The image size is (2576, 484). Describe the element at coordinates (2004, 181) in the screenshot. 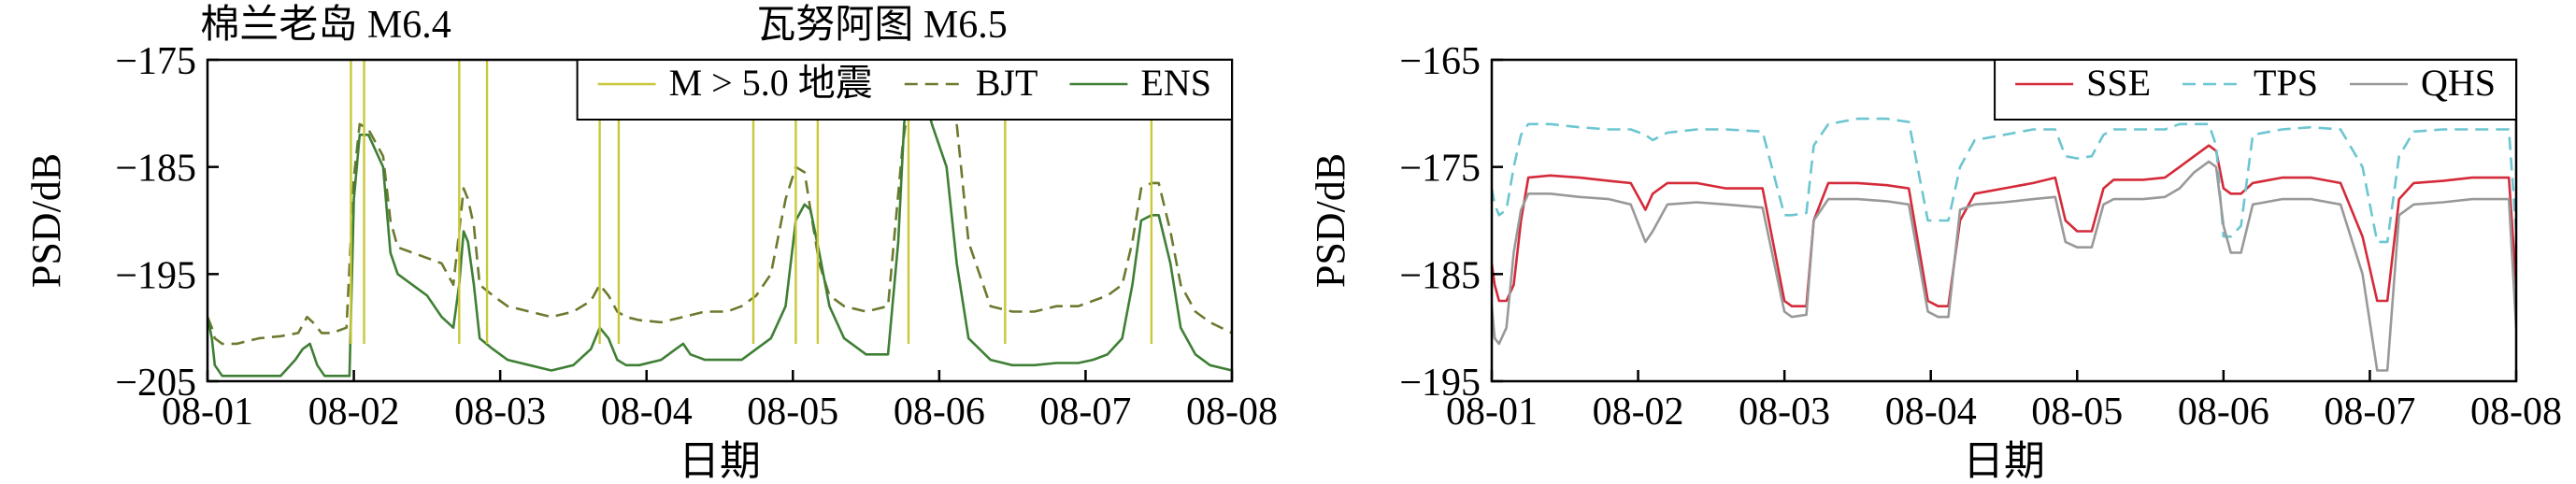

I see `series-line-tps` at that location.